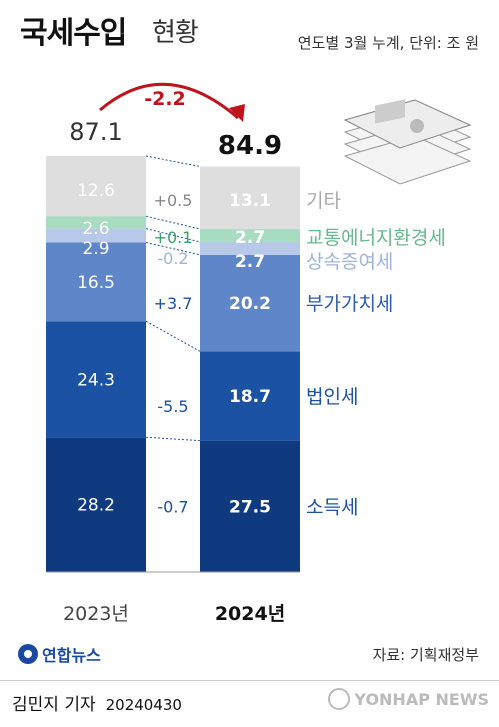  Describe the element at coordinates (249, 680) in the screenshot. I see `footer-divider` at that location.